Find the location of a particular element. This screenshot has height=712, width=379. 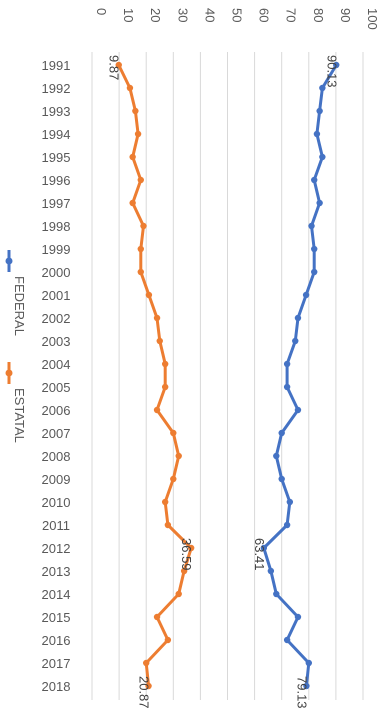

data-label: 20.87 is located at coordinates (144, 692).